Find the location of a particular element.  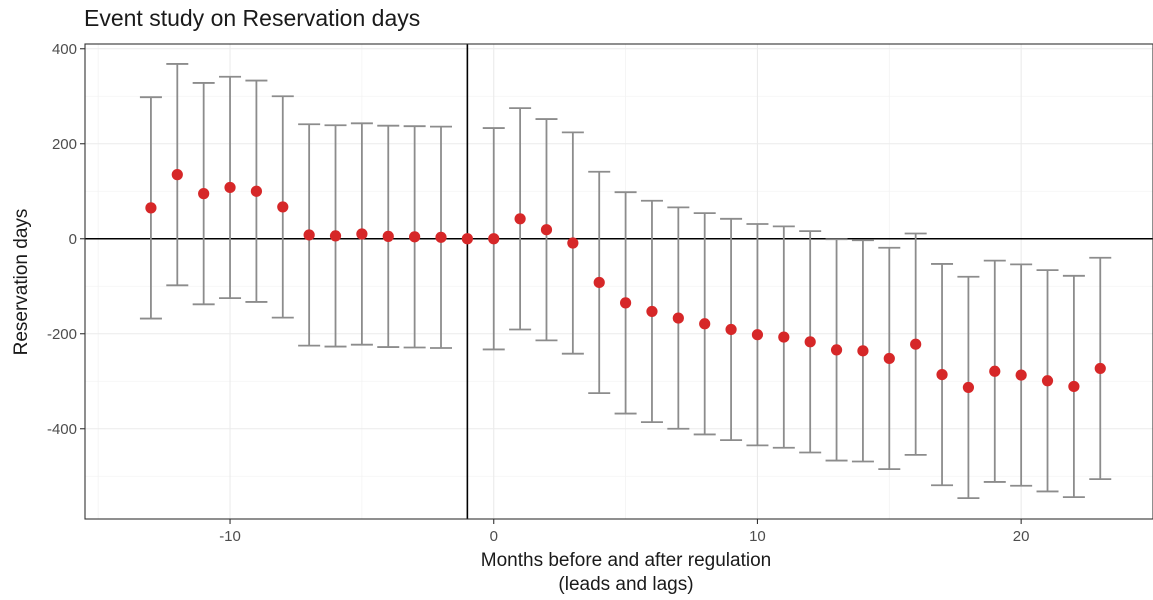

x-axis-title: Months before and after regulation is located at coordinates (626, 560).